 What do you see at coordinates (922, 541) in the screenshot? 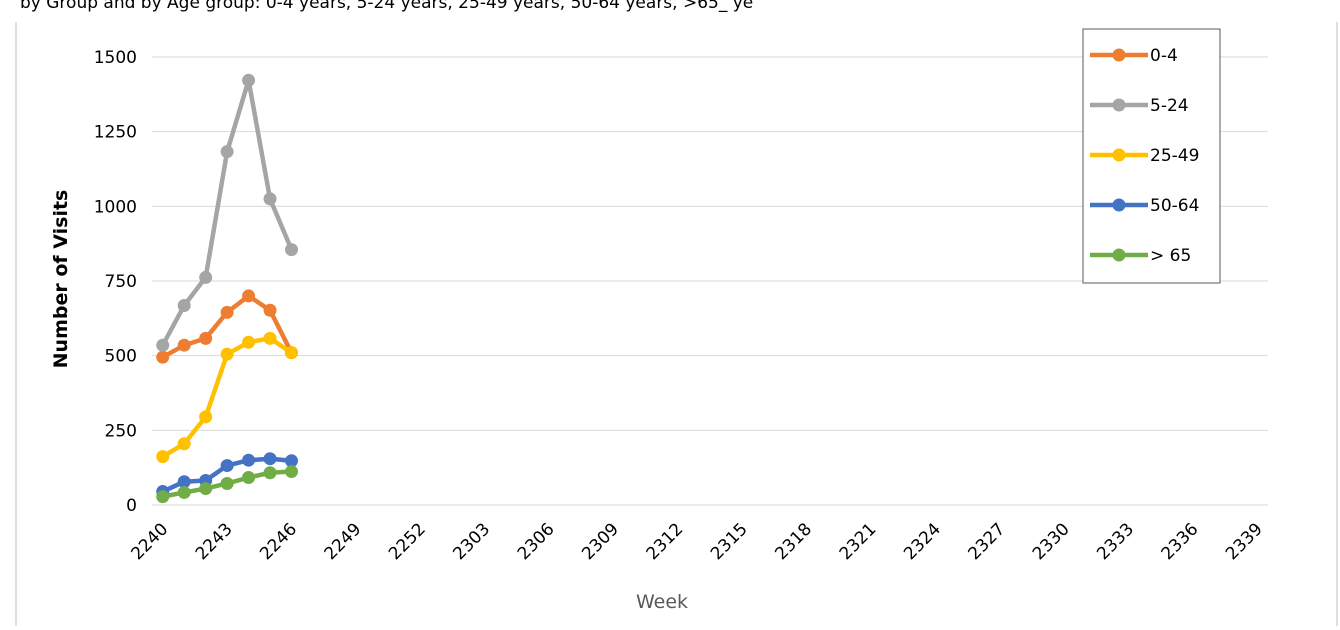
I see `x-tick-label: 2324` at bounding box center [922, 541].